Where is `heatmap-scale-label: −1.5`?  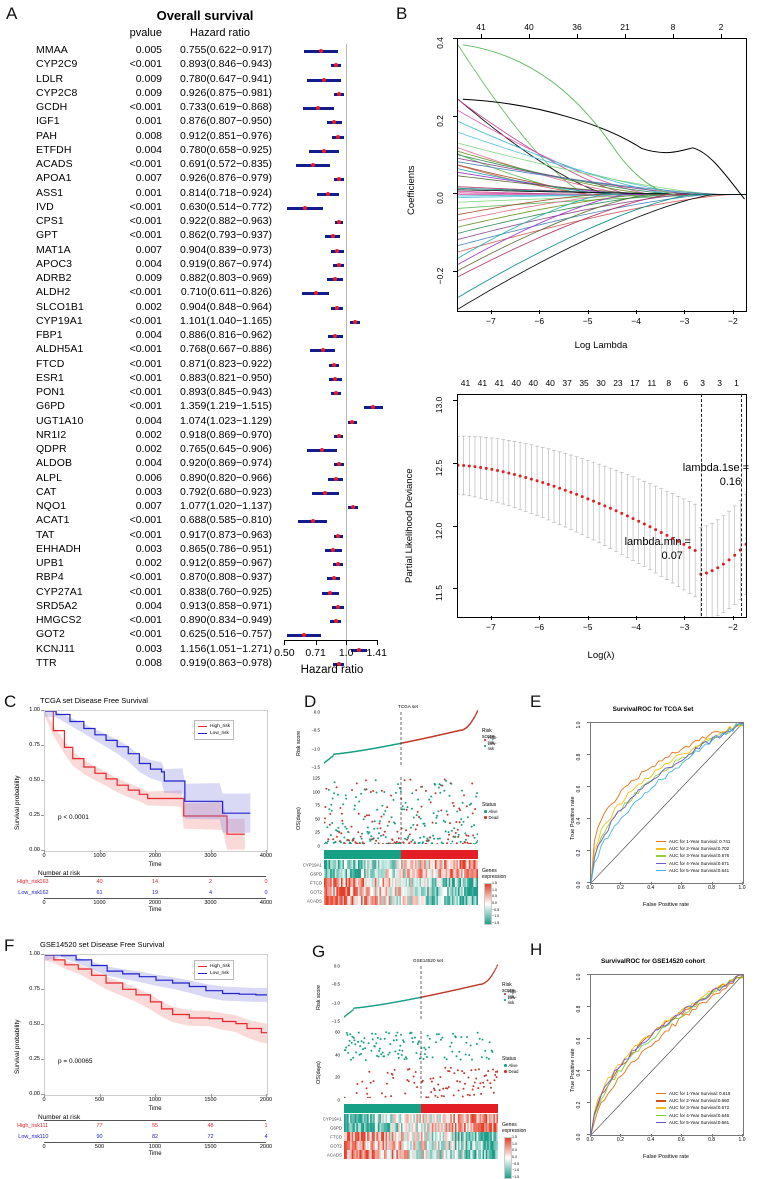
heatmap-scale-label: −1.5 is located at coordinates (516, 1177).